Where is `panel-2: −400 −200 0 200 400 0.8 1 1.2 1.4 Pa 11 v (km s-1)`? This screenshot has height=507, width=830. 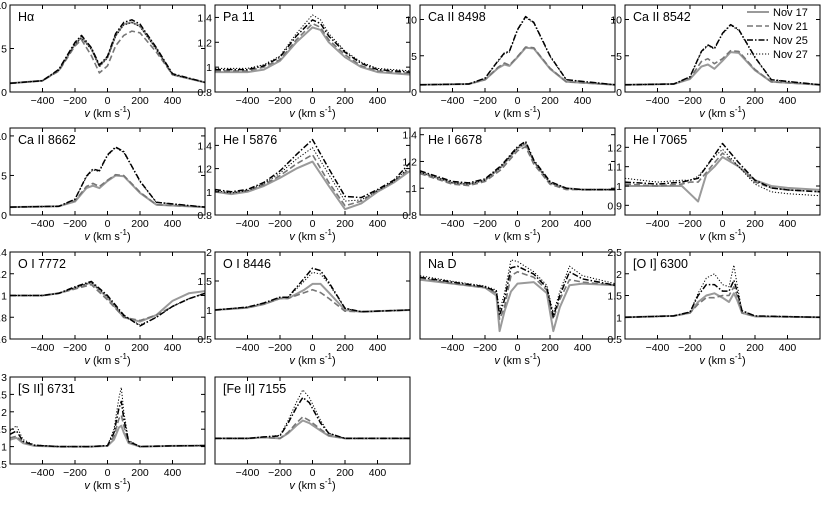 panel-2: −400 −200 0 200 400 0.8 1 1.2 1.4 Pa 11 v (km s-1) is located at coordinates (304, 62).